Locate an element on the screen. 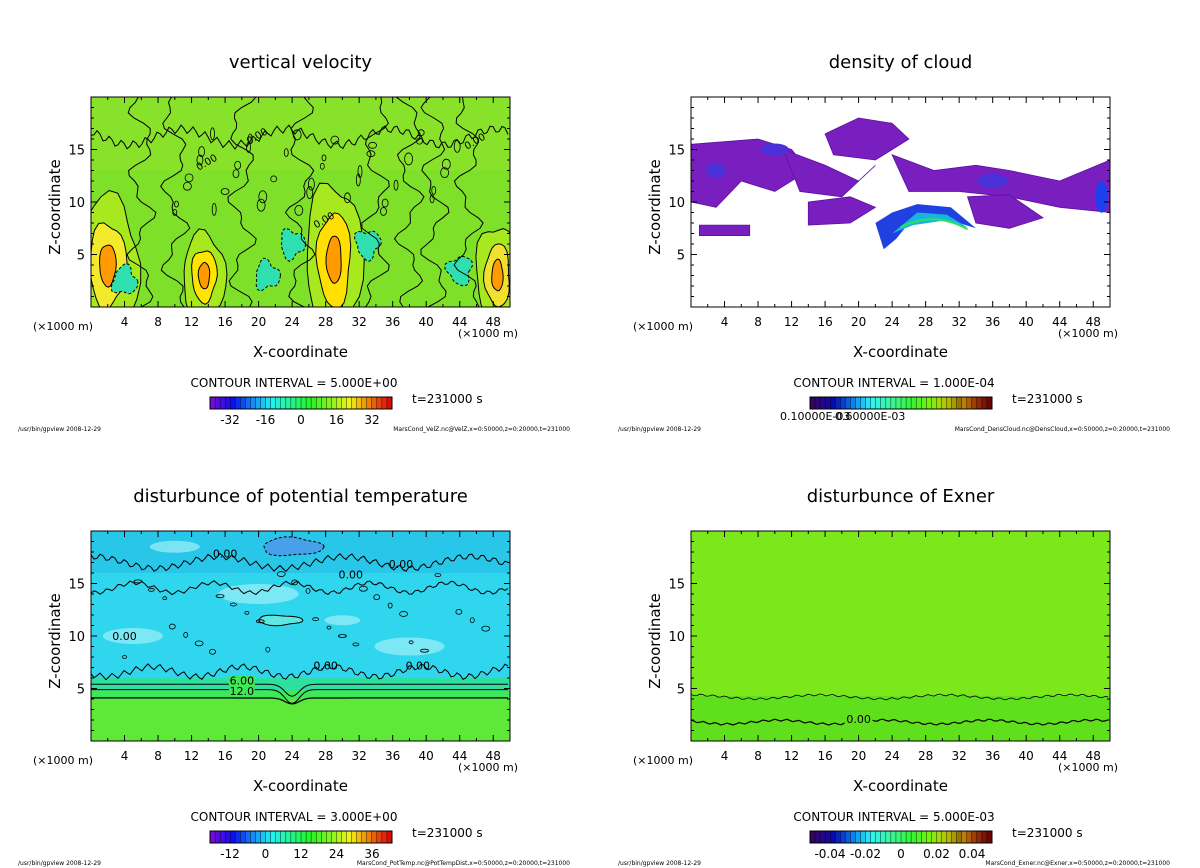 This screenshot has width=1200, height=868. x-tick-label: 28 is located at coordinates (925, 756).